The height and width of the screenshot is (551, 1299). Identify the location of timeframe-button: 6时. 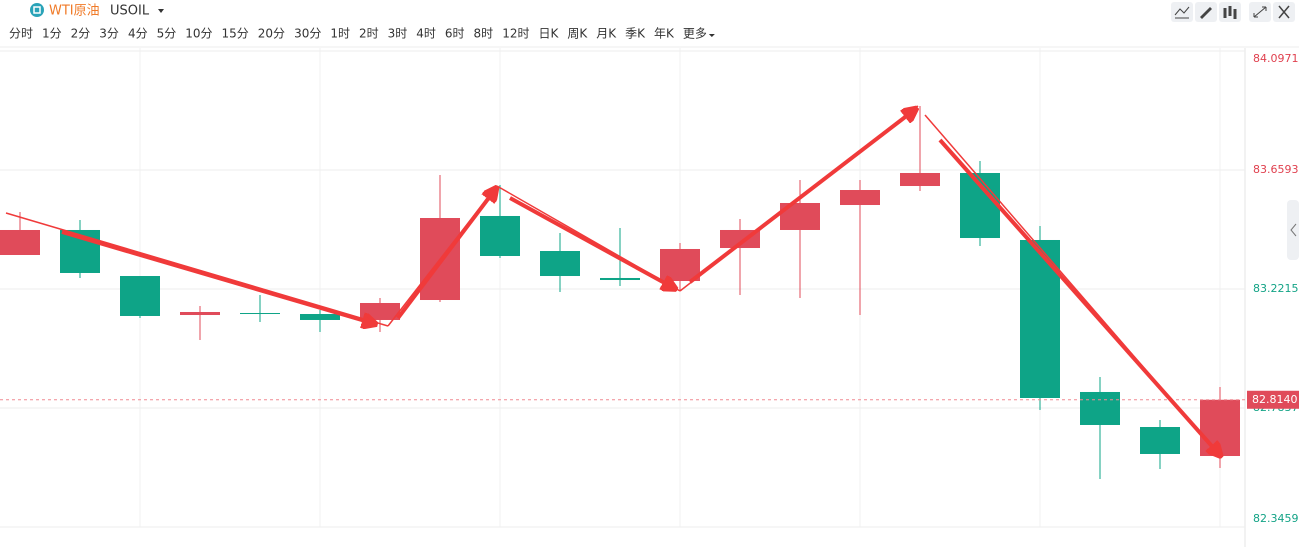
(455, 34).